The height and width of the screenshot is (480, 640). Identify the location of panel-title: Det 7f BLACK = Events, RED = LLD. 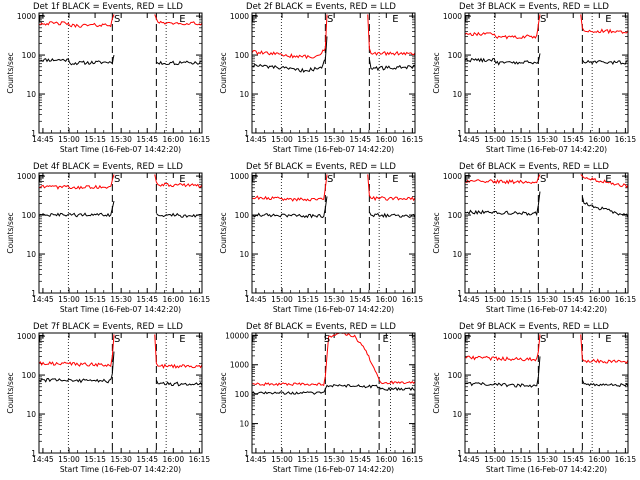
(108, 327).